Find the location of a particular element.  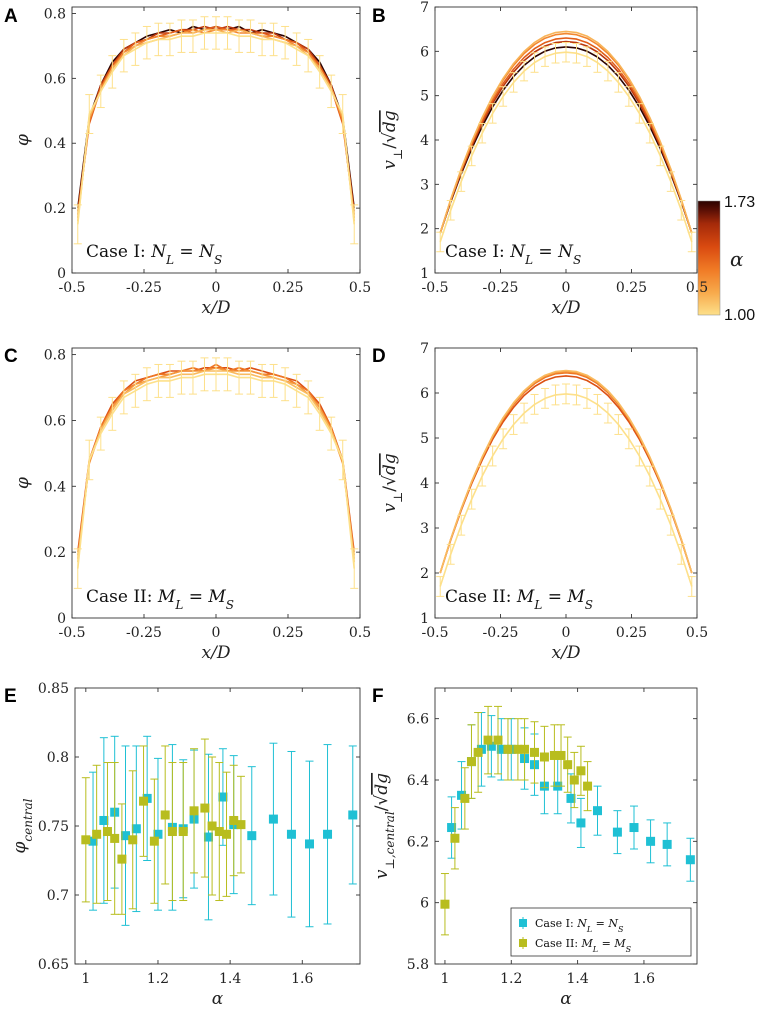

legend-var: M is located at coordinates (587, 943).